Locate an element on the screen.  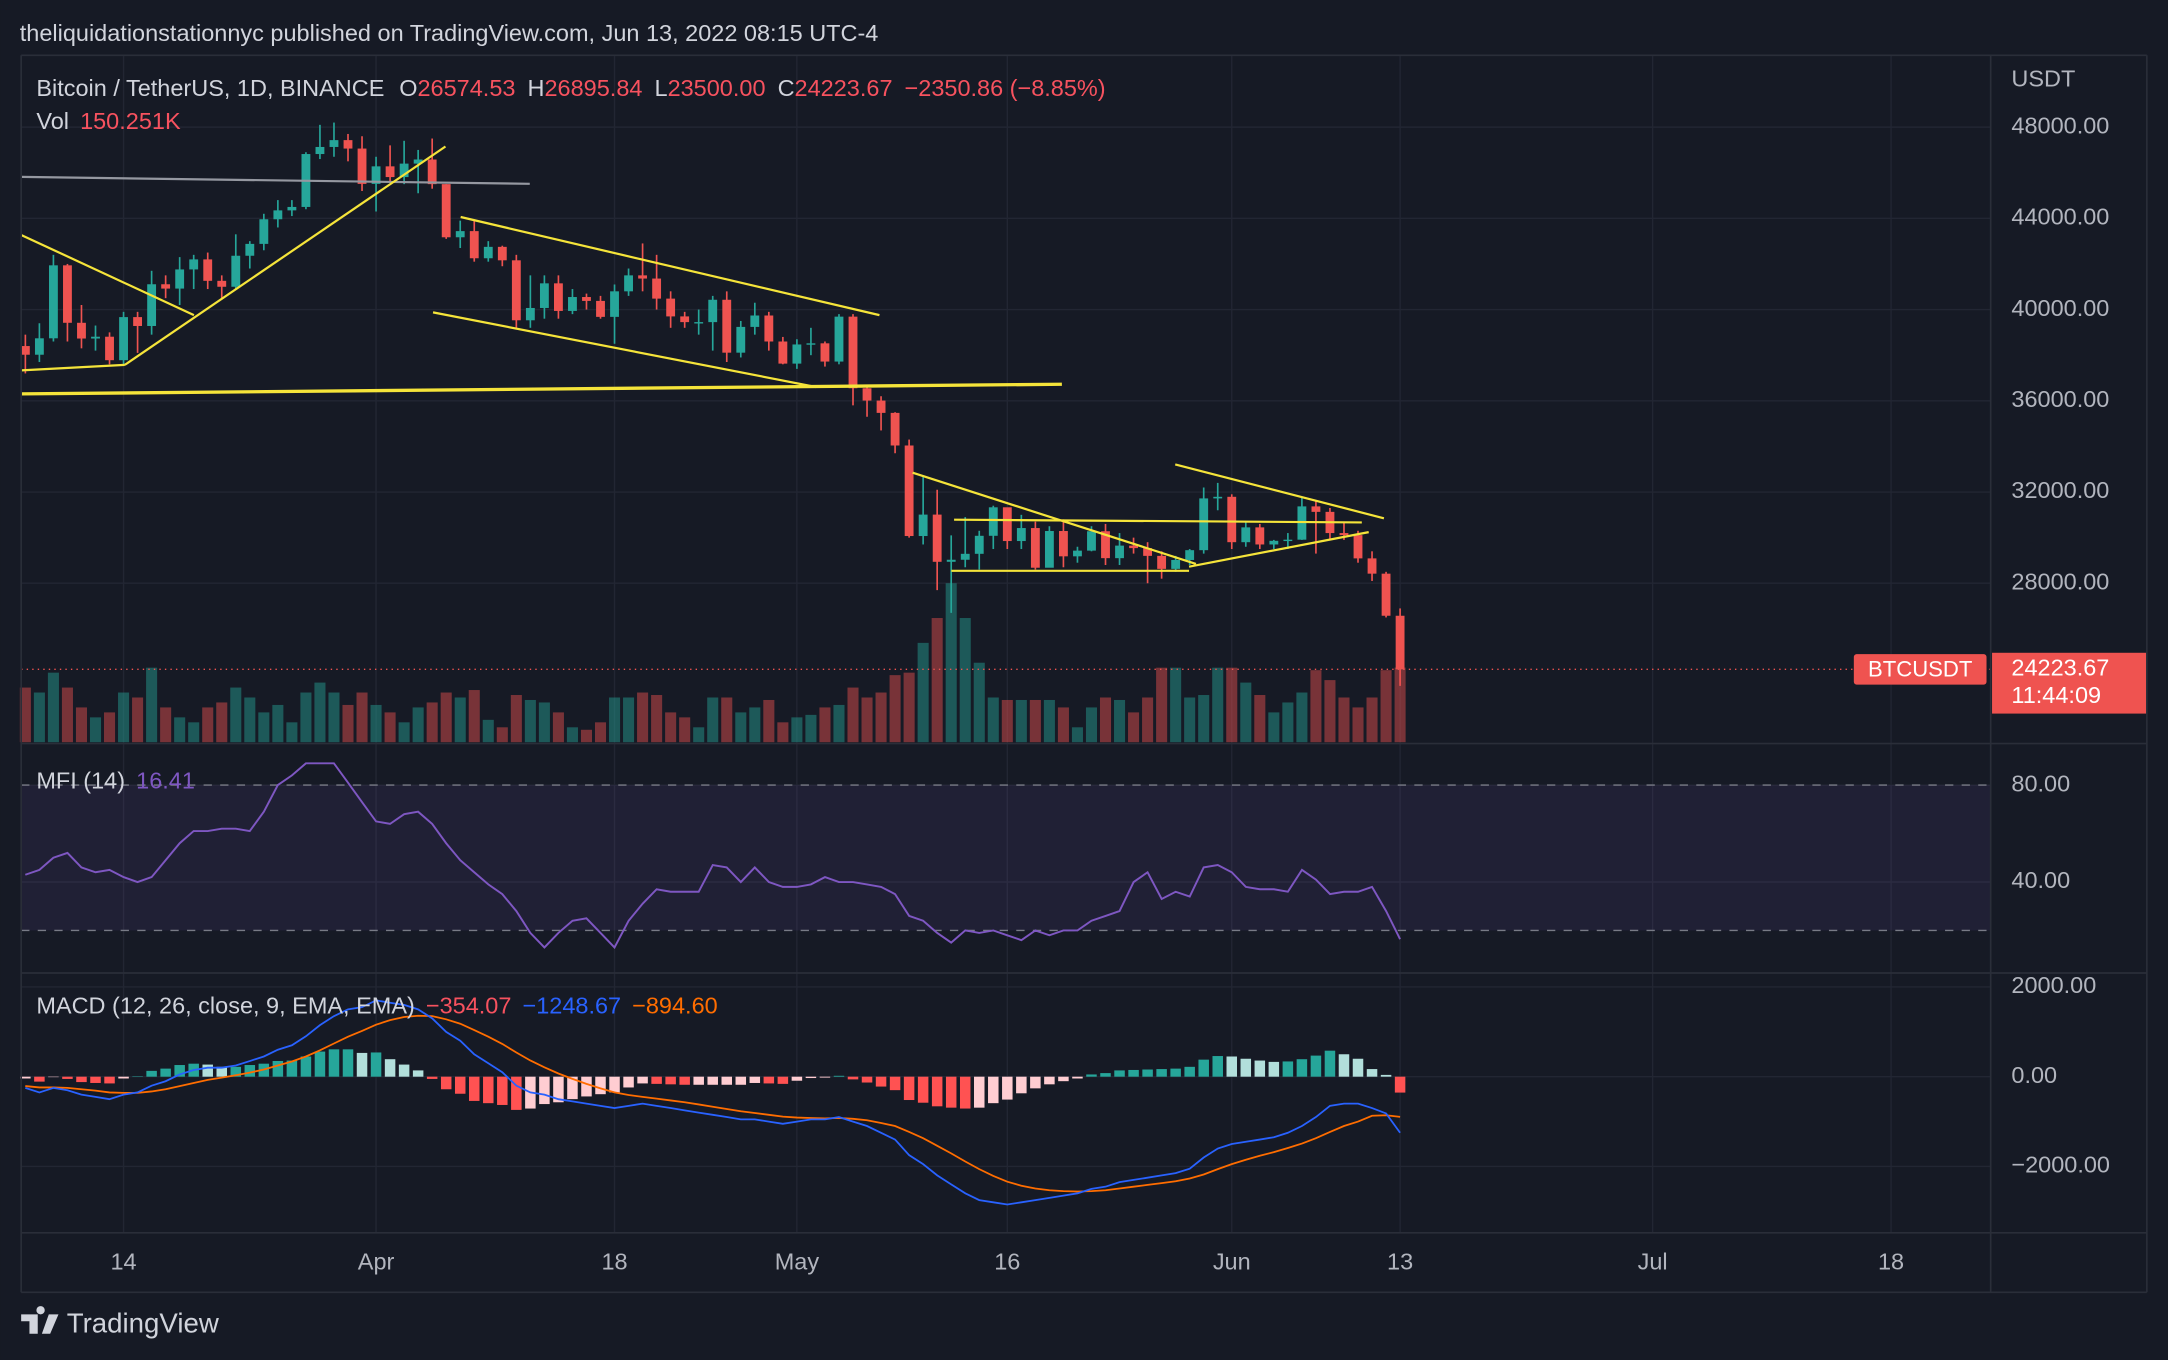
macd-line is located at coordinates (713, 1102).